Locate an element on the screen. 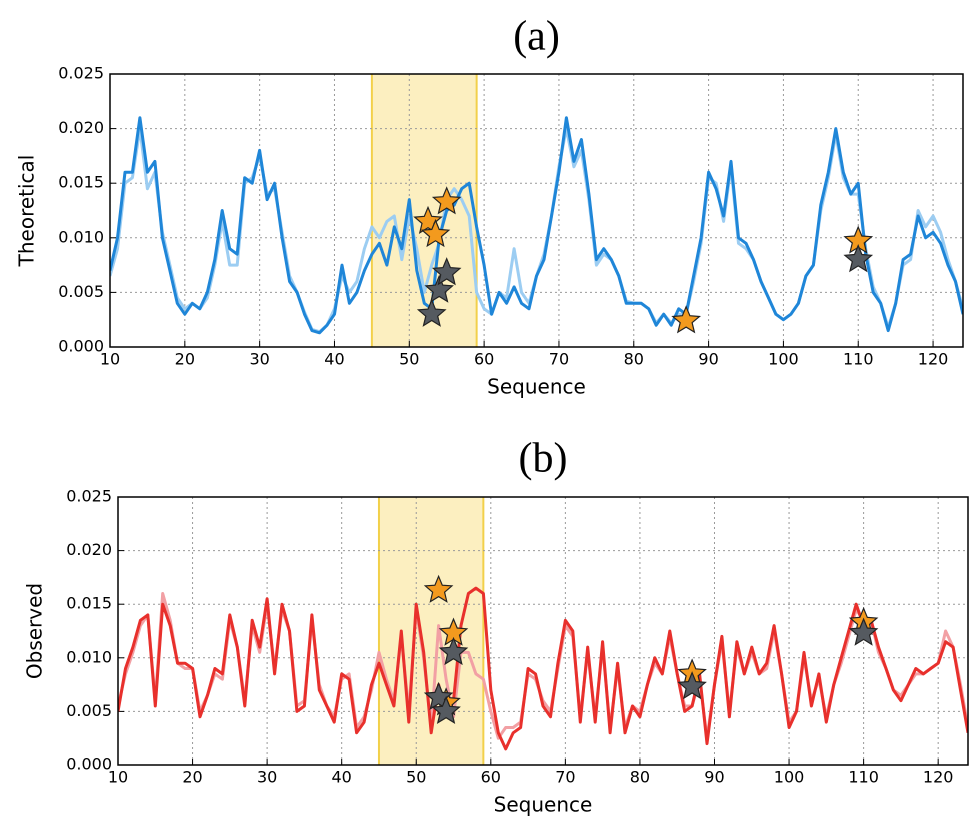 The width and height of the screenshot is (973, 821). chart-title: (b) is located at coordinates (543, 459).